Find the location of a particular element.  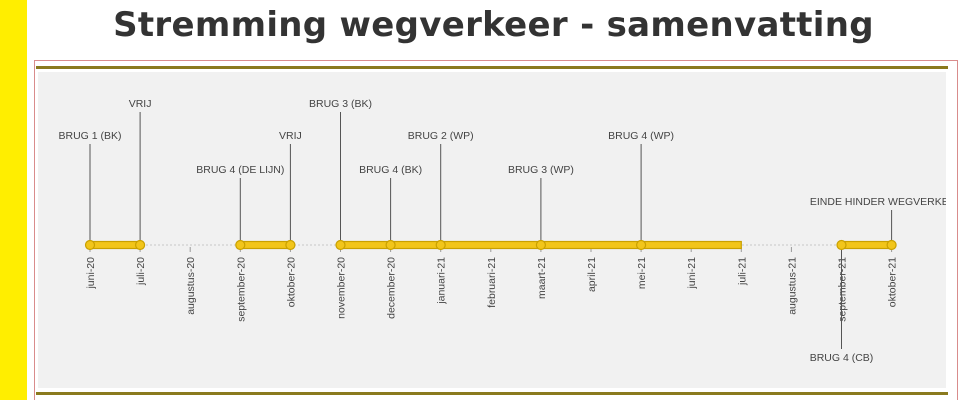

bottom-rule is located at coordinates (492, 393).